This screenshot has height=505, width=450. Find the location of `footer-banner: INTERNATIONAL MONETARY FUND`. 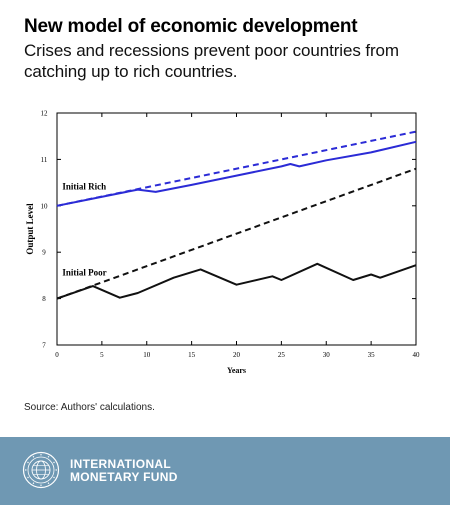

footer-banner: INTERNATIONAL MONETARY FUND is located at coordinates (225, 471).